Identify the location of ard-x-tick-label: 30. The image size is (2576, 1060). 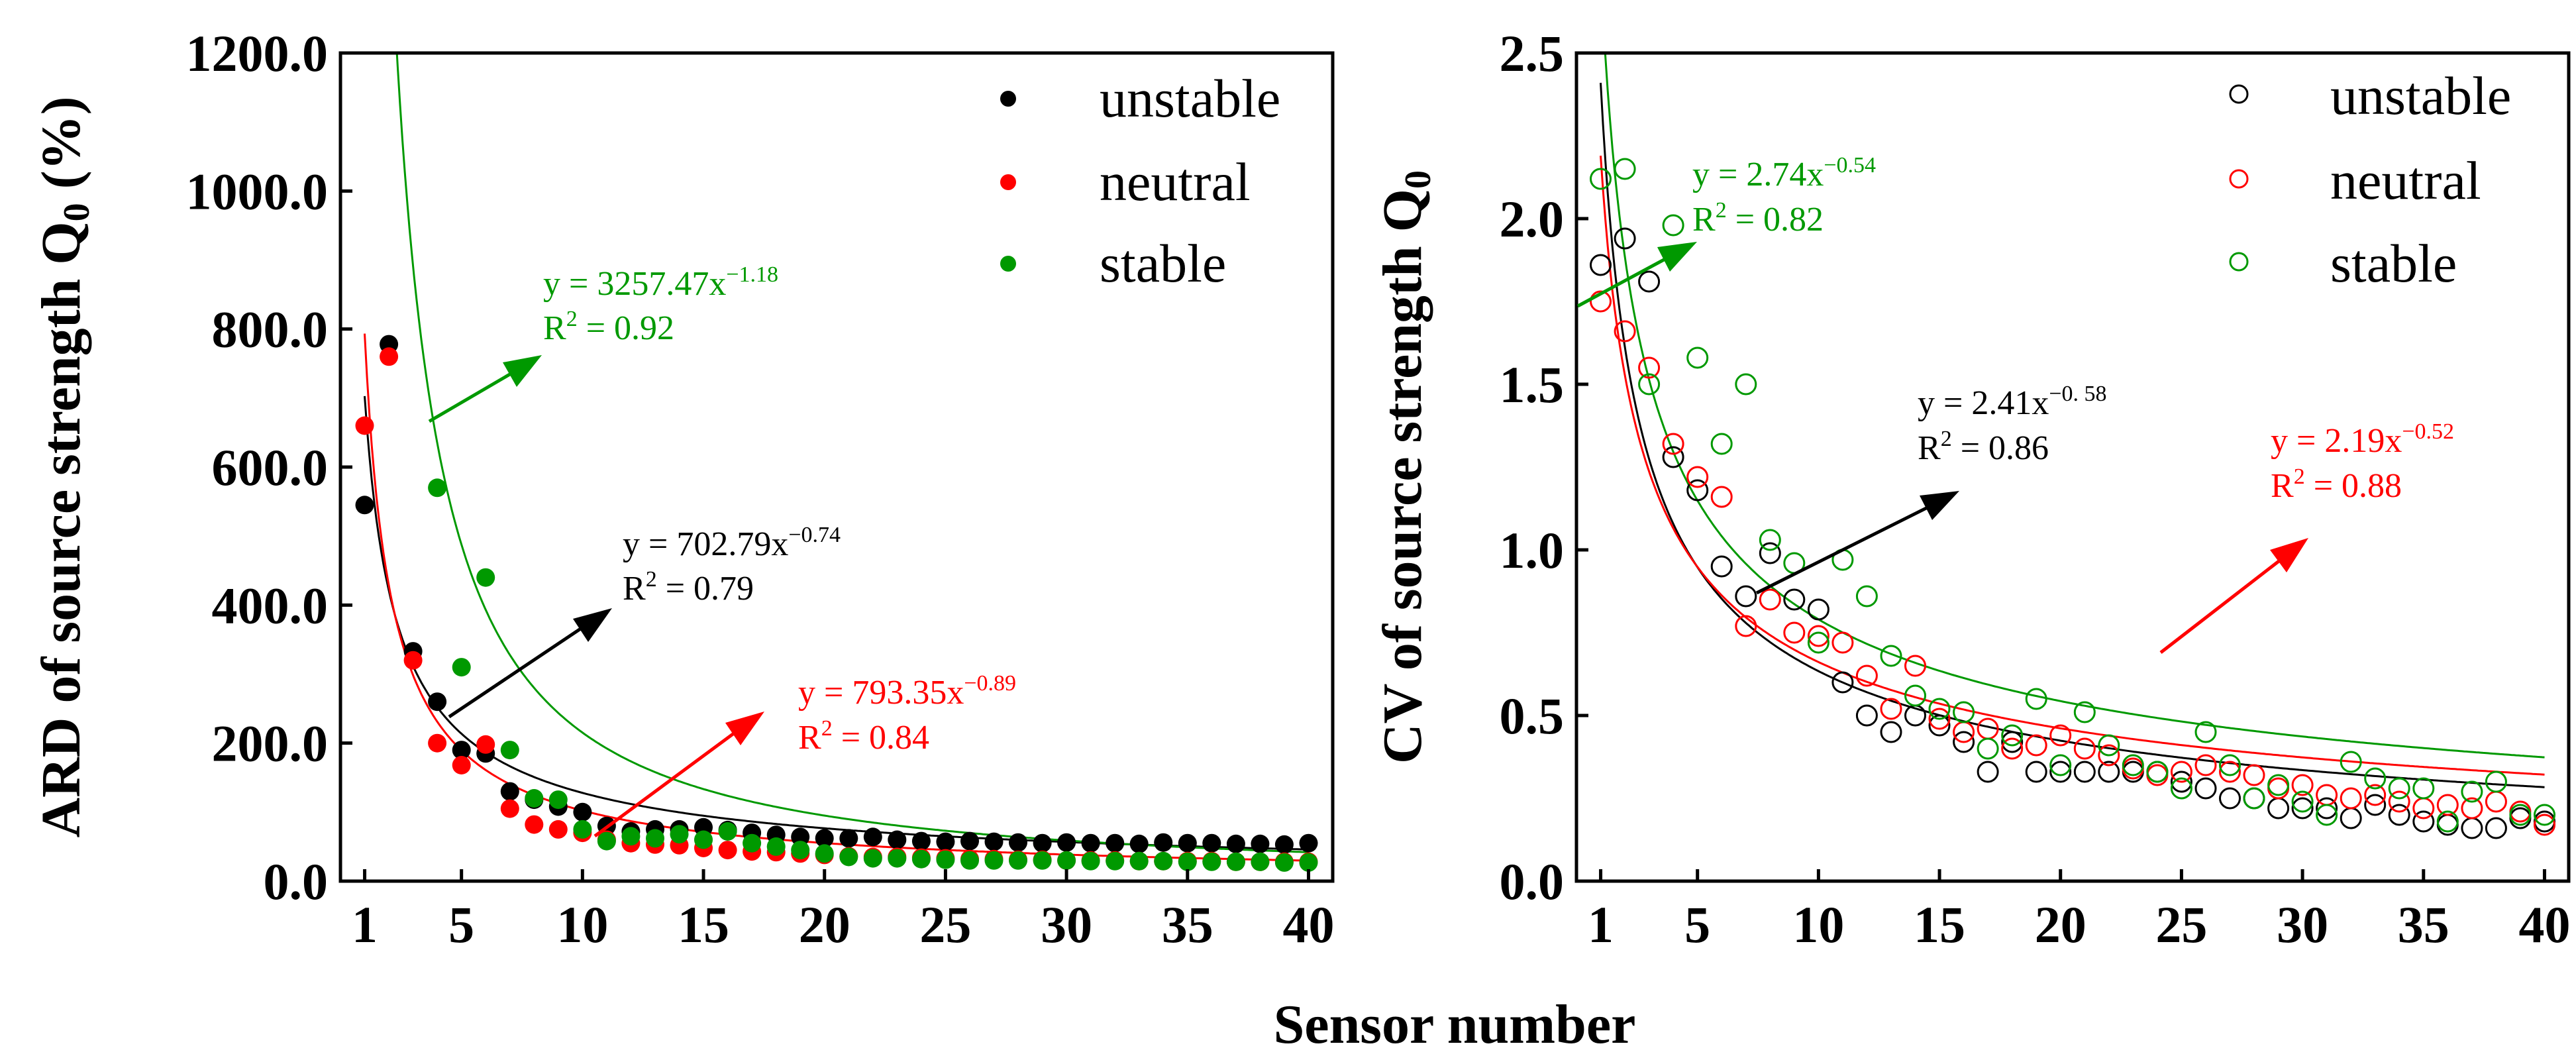
(1066, 924).